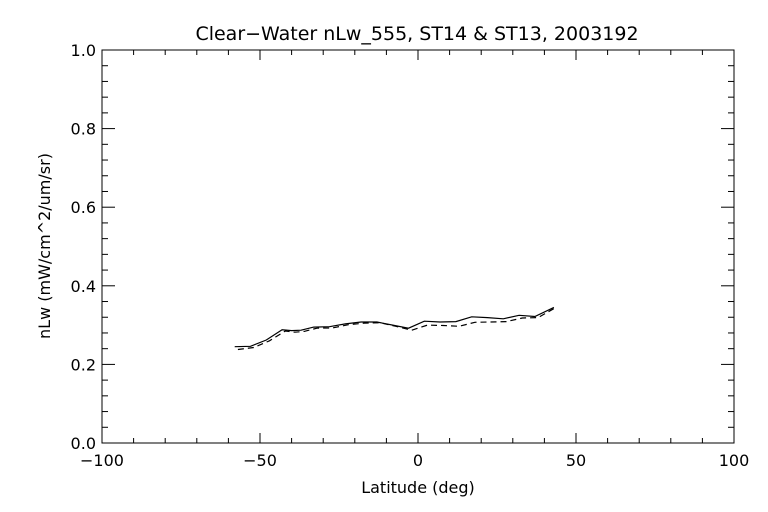 The width and height of the screenshot is (768, 512). Describe the element at coordinates (83, 286) in the screenshot. I see `y-tick-label: 0.4` at that location.